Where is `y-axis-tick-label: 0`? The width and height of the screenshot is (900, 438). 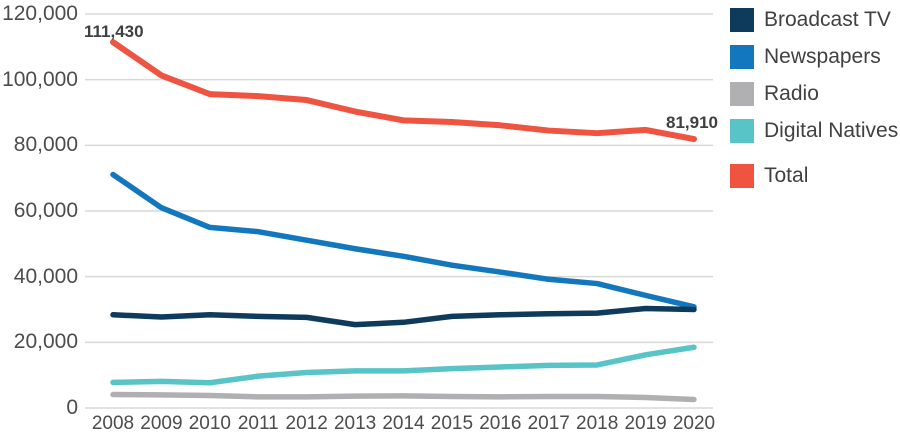 y-axis-tick-label: 0 is located at coordinates (72, 407).